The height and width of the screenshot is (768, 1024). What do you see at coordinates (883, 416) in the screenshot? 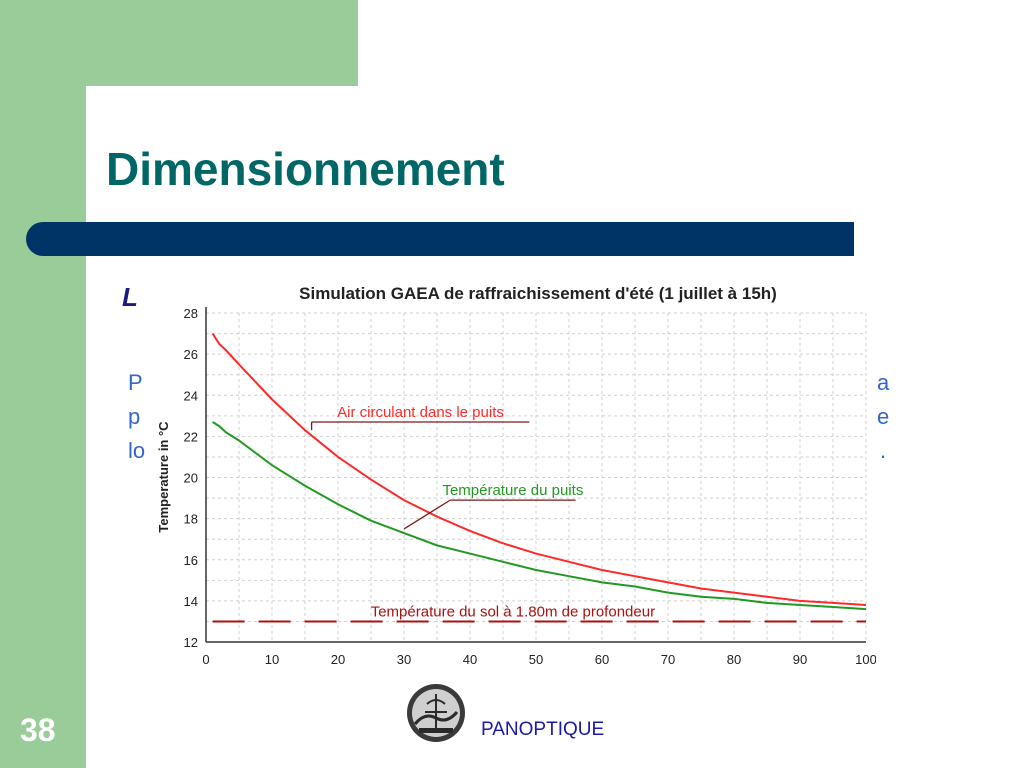
I see `partial-body-text-right: e` at bounding box center [883, 416].